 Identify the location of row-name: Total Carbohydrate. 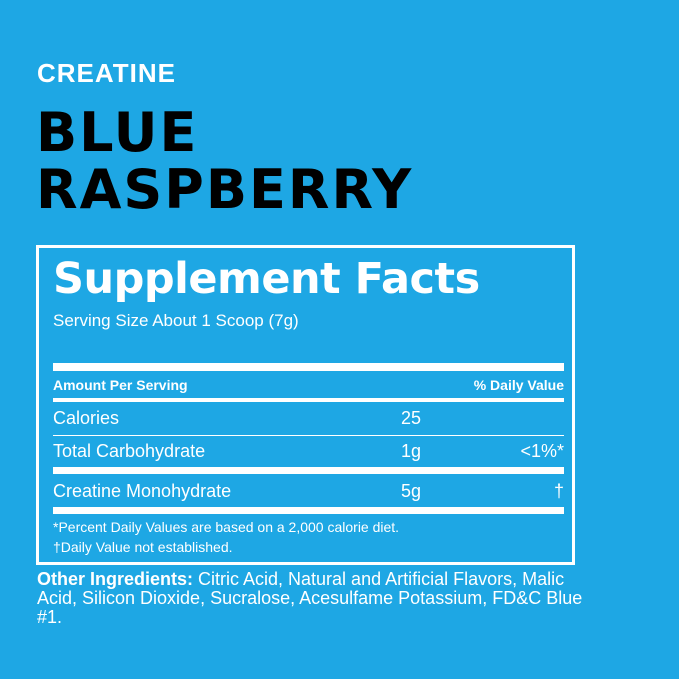
(129, 451).